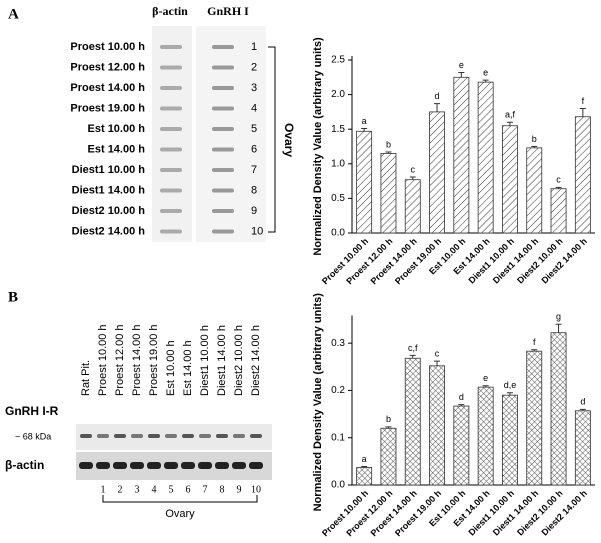 The image size is (601, 543). I want to click on lane-label: Diest2 10.00 h, so click(239, 360).